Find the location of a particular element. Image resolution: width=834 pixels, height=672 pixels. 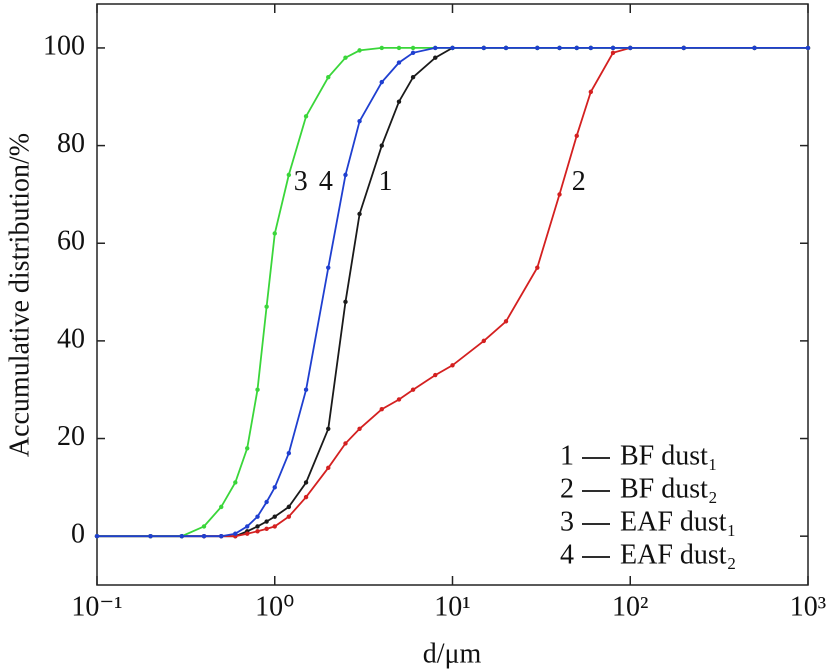

legend-number: 1 is located at coordinates (567, 455).